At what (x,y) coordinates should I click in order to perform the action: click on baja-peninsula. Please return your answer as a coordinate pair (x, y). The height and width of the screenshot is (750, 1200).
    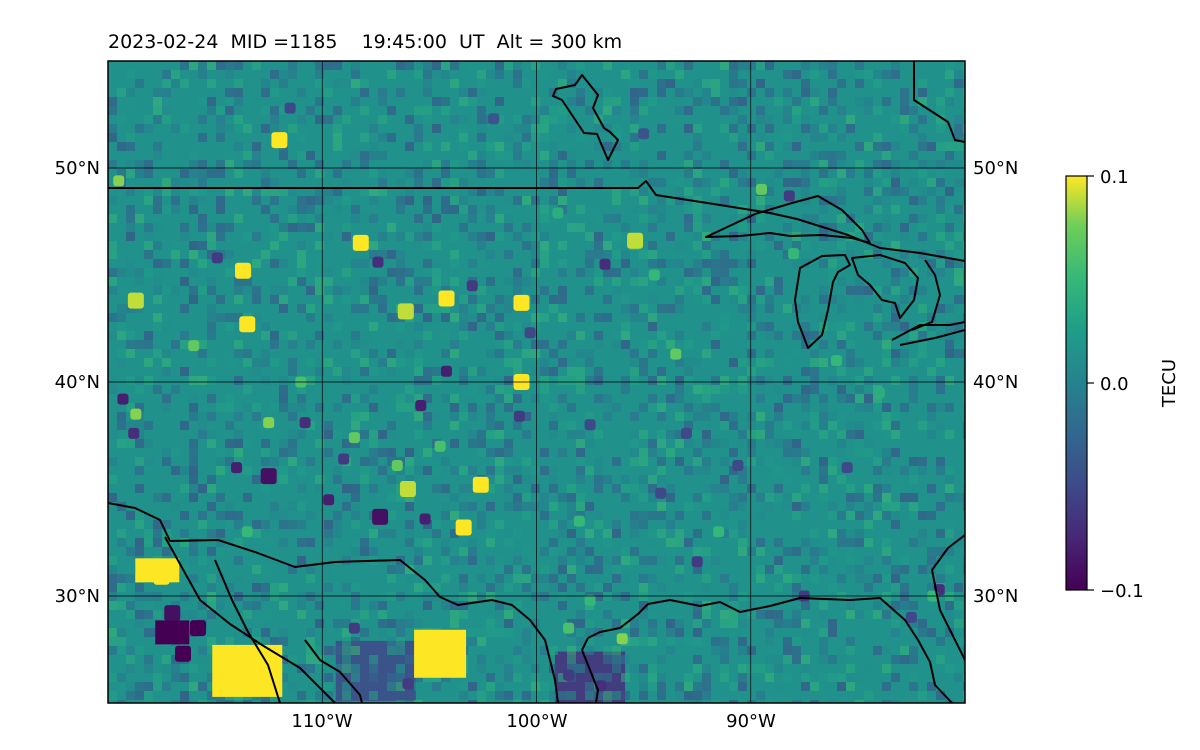
    Looking at the image, I should click on (247, 631).